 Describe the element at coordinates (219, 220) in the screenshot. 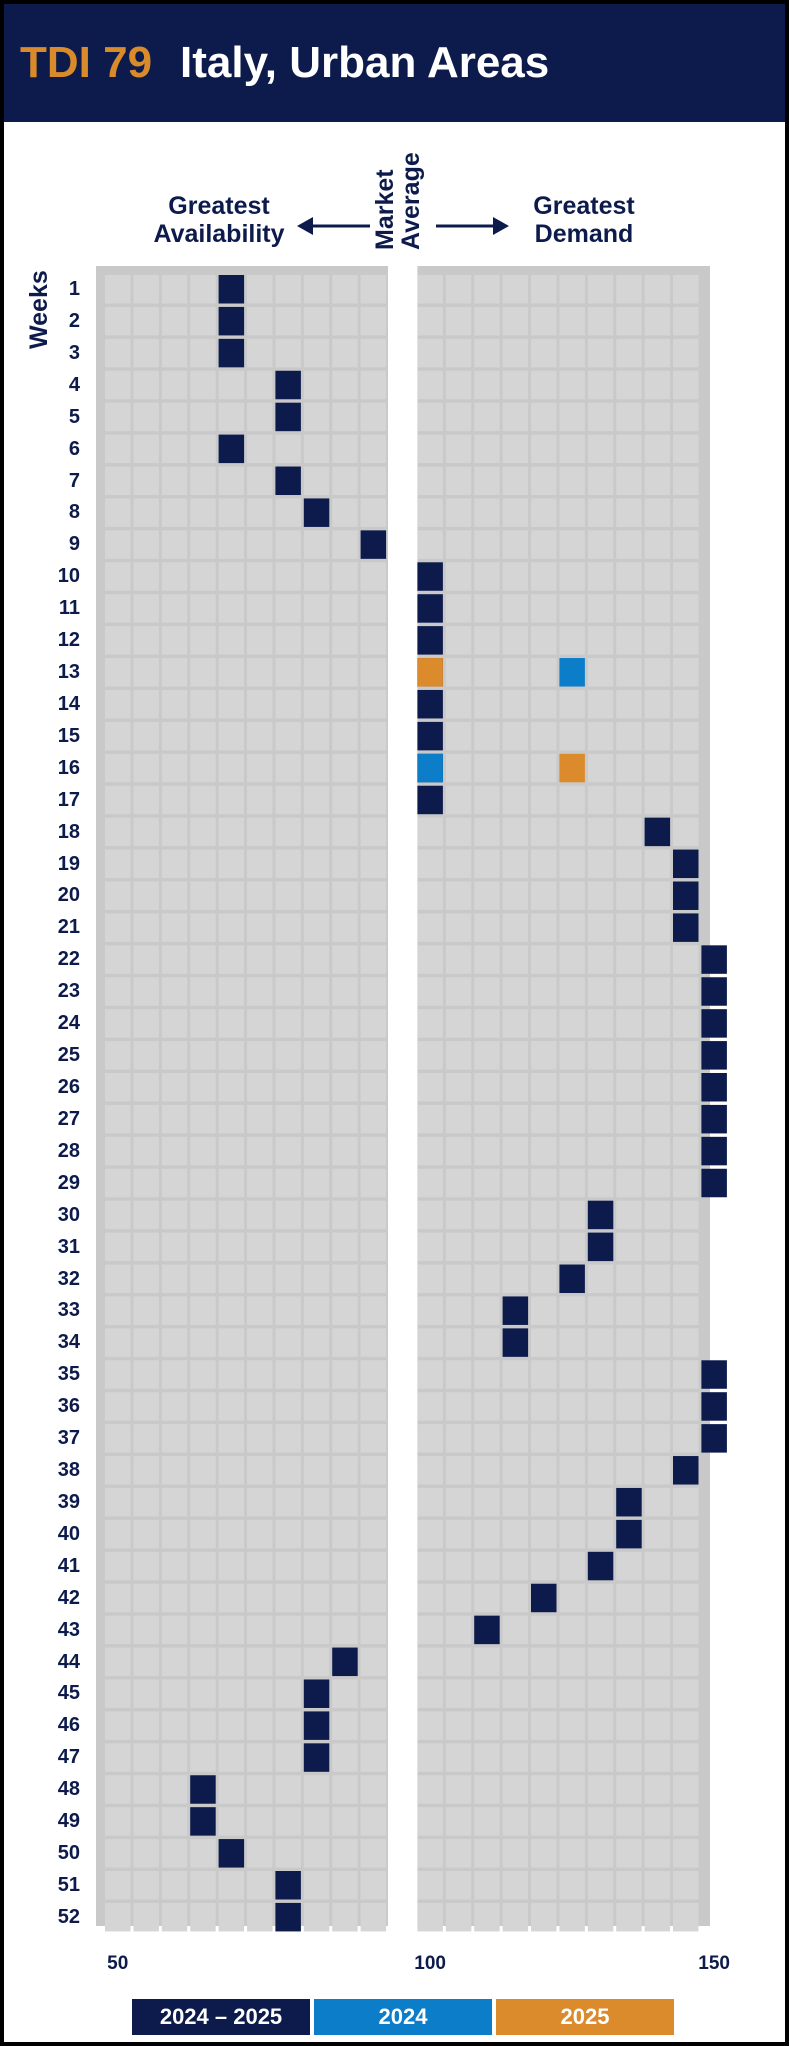

I see `greatest-availability-label: Greatest Availability` at that location.